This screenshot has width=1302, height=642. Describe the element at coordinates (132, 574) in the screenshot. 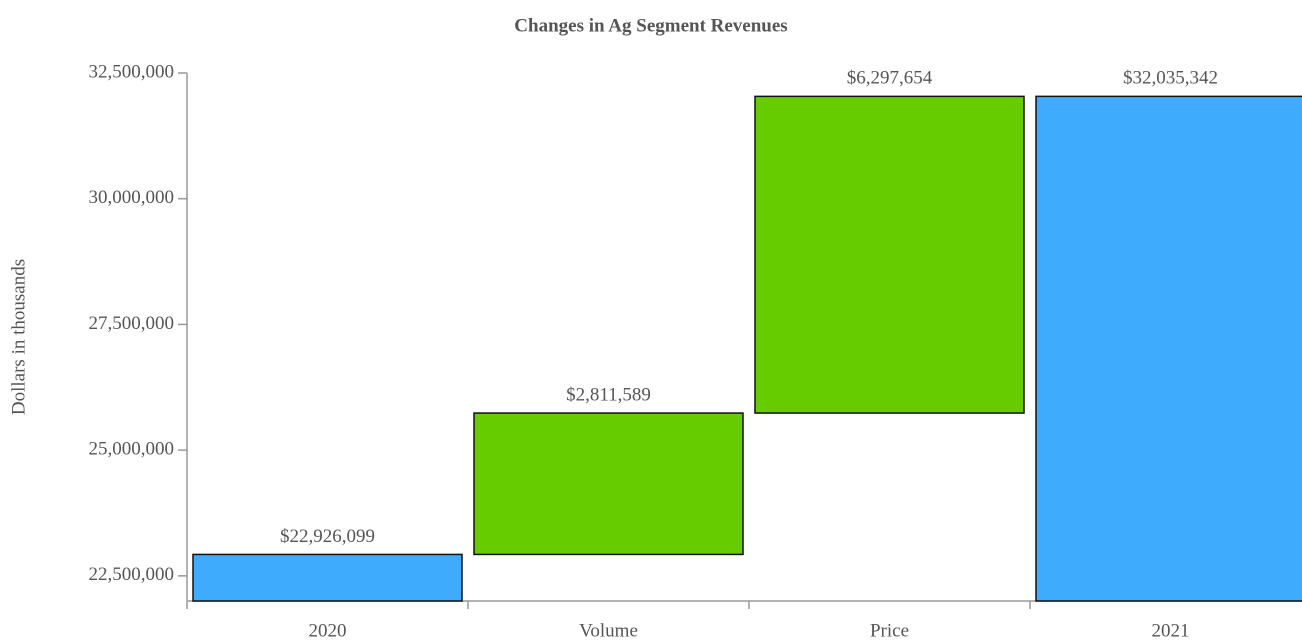

I see `y-tick-label: 22,500,000` at that location.